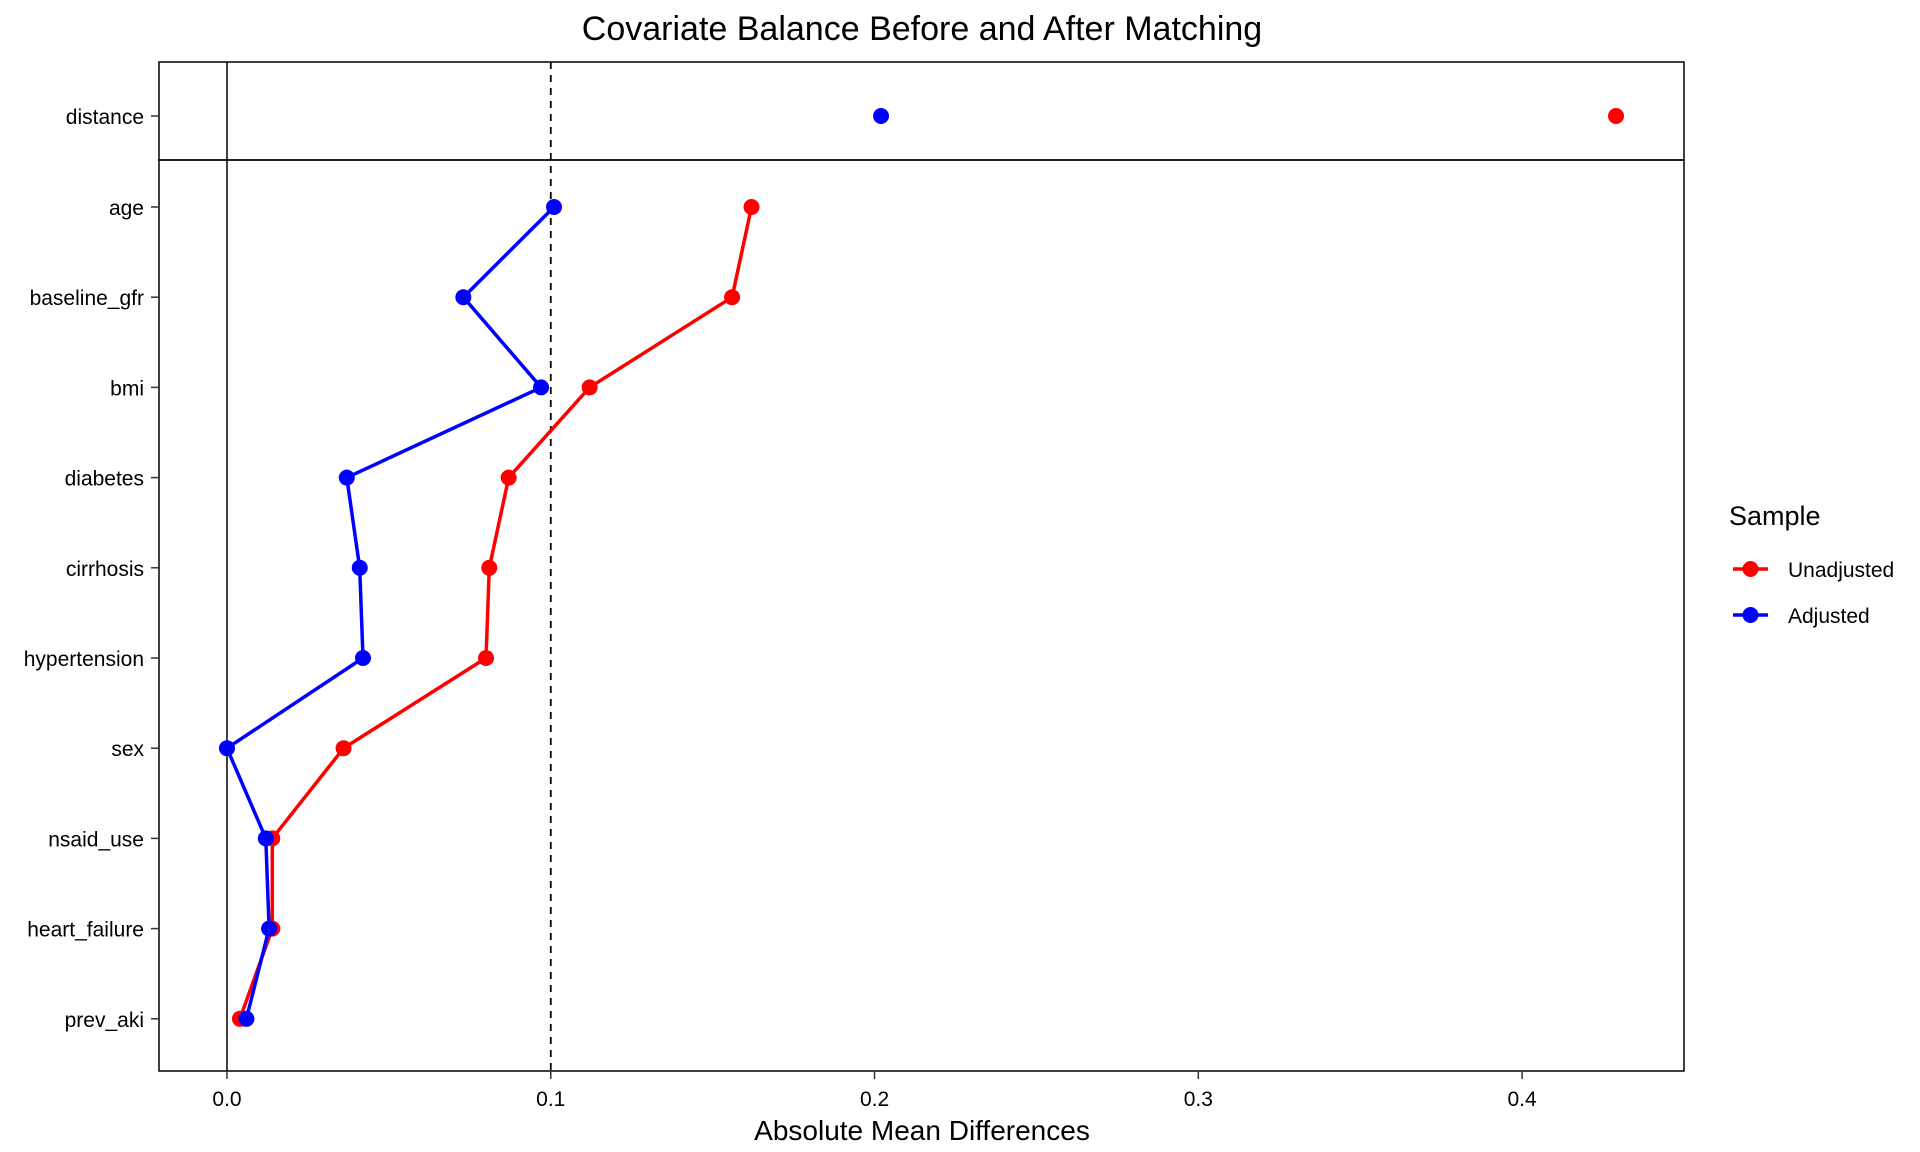 The image size is (1920, 1152). What do you see at coordinates (881, 116) in the screenshot?
I see `point-adjusted-distance` at bounding box center [881, 116].